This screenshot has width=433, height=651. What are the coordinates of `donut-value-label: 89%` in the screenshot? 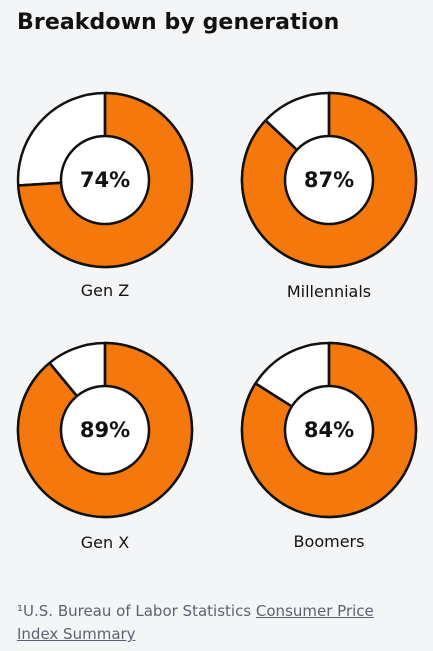 It's located at (105, 430).